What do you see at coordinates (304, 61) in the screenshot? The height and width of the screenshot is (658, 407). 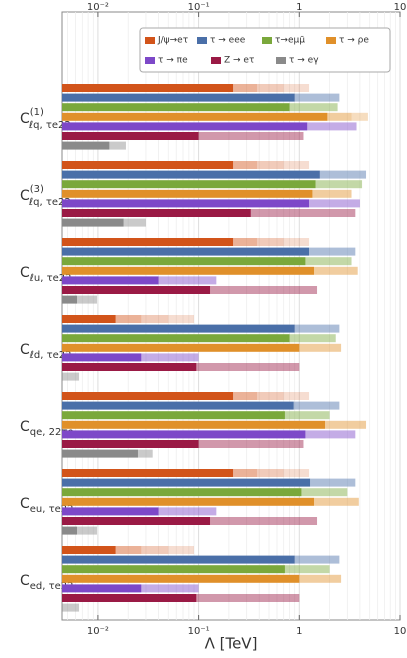 I see `legend-label: τ → eγ` at bounding box center [304, 61].